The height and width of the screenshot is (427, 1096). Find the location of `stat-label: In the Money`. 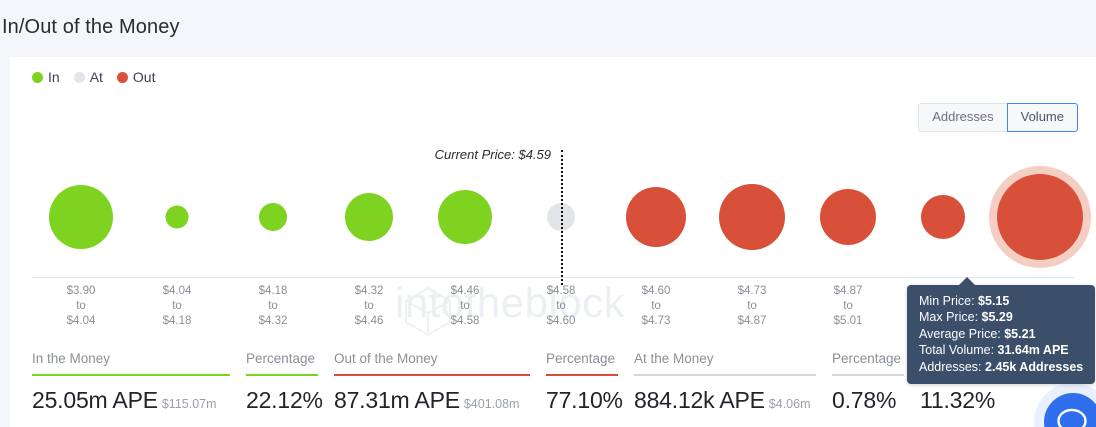

stat-label: In the Money is located at coordinates (71, 358).